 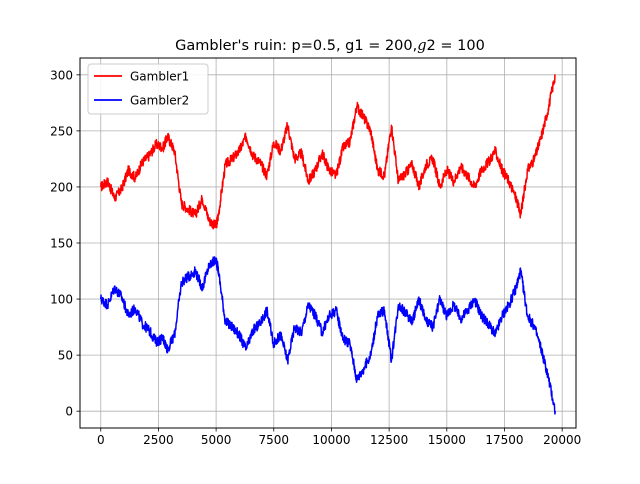 I want to click on x-tick-label: 20000, so click(x=562, y=440).